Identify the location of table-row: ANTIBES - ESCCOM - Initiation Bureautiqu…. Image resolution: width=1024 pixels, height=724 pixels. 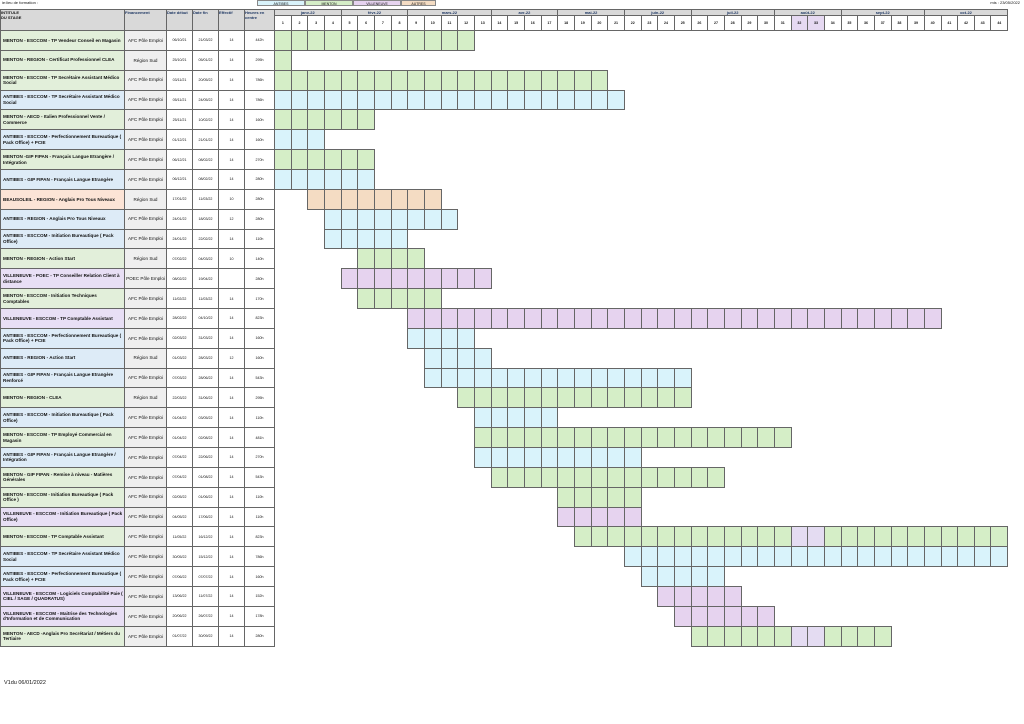
(504, 239).